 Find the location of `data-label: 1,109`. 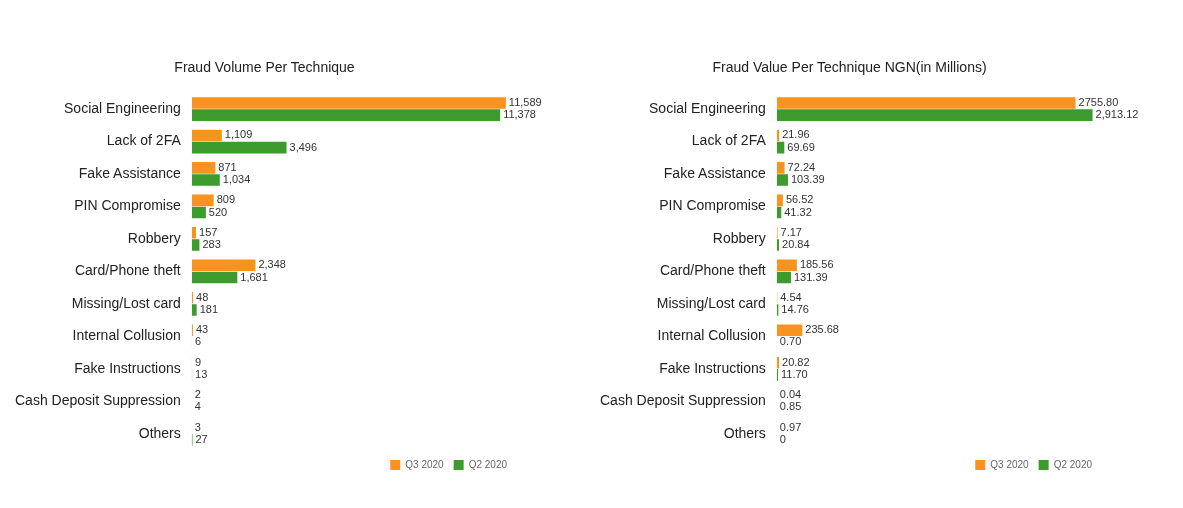

data-label: 1,109 is located at coordinates (238, 134).